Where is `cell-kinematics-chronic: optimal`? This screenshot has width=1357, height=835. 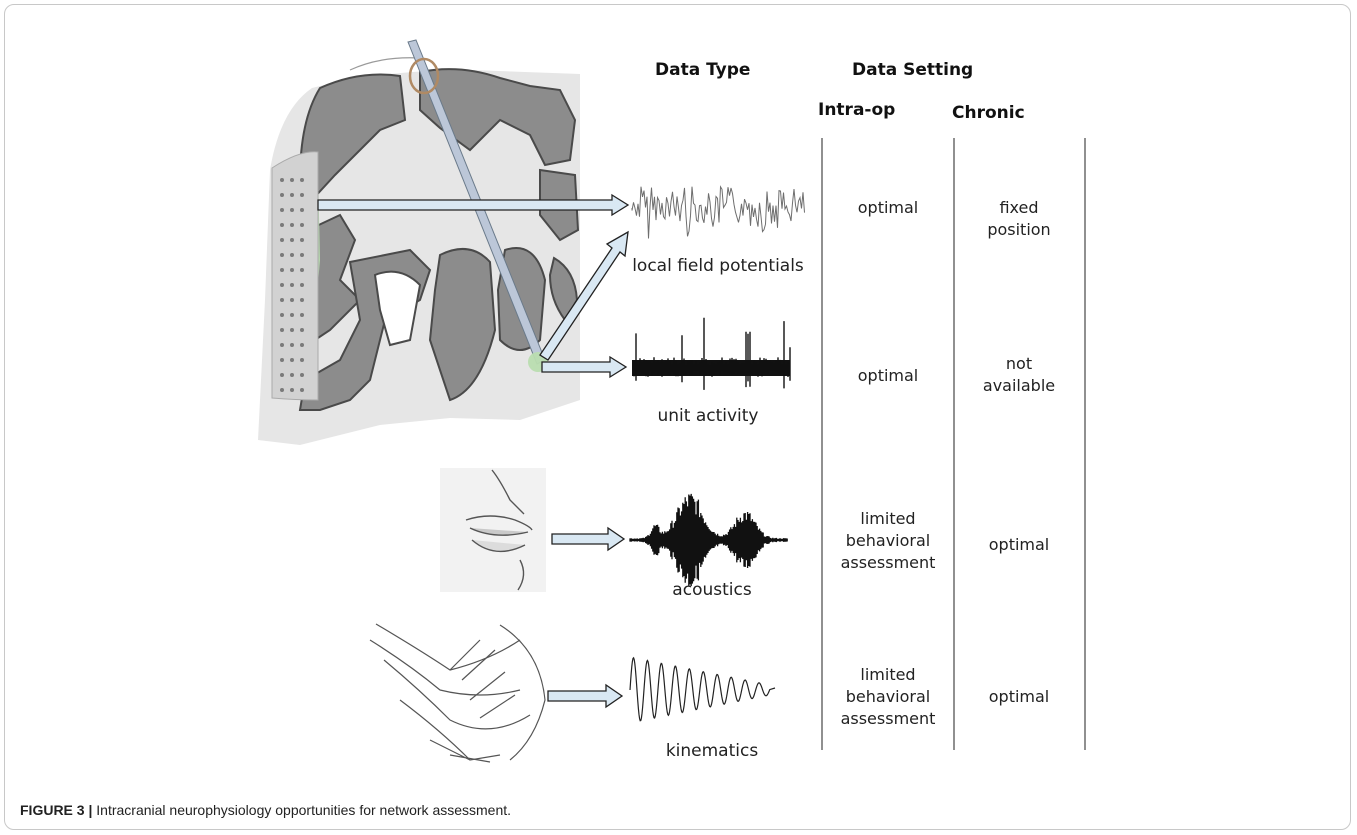
cell-kinematics-chronic: optimal is located at coordinates (1019, 696).